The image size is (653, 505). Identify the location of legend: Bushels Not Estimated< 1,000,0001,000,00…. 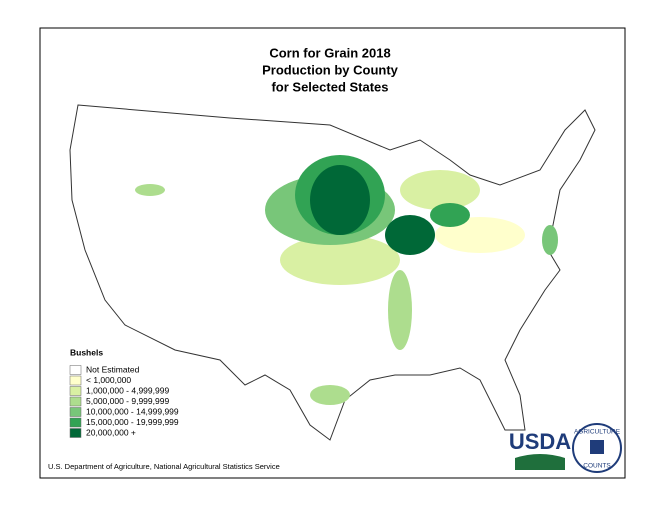
(124, 392).